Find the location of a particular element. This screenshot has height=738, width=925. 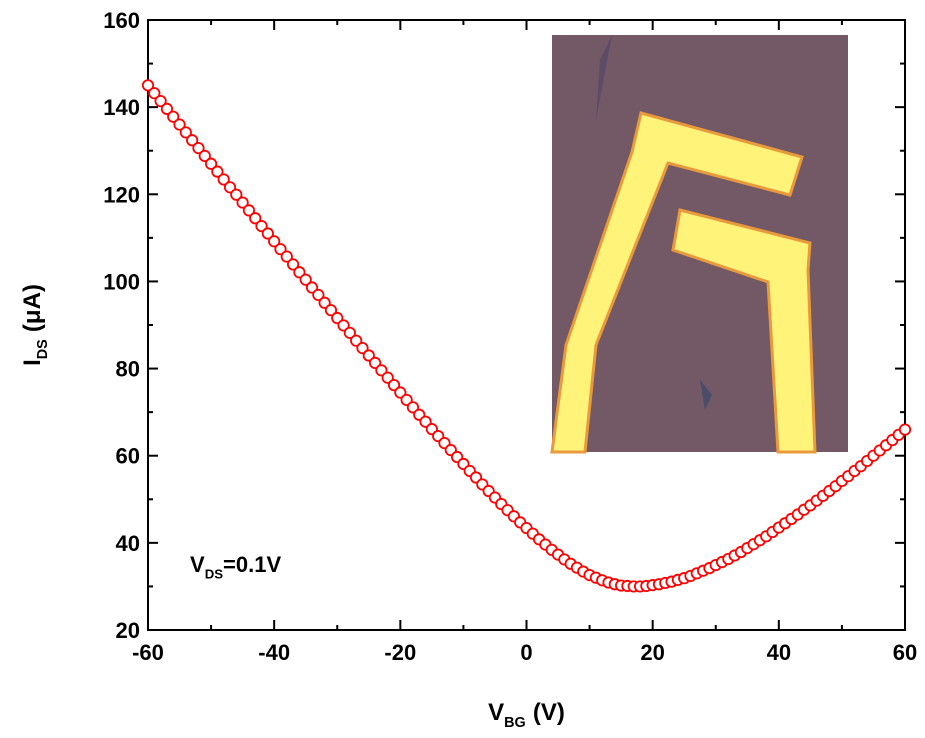

x-axis-title: VBG (V) is located at coordinates (526, 715).